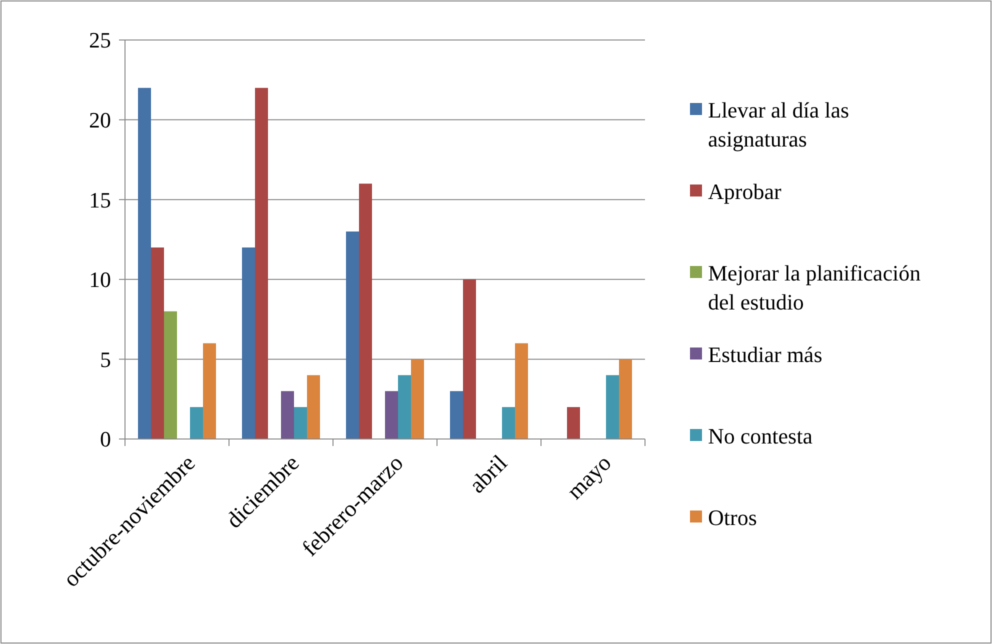 The height and width of the screenshot is (644, 992). Describe the element at coordinates (100, 40) in the screenshot. I see `y-tick-label: 25` at that location.